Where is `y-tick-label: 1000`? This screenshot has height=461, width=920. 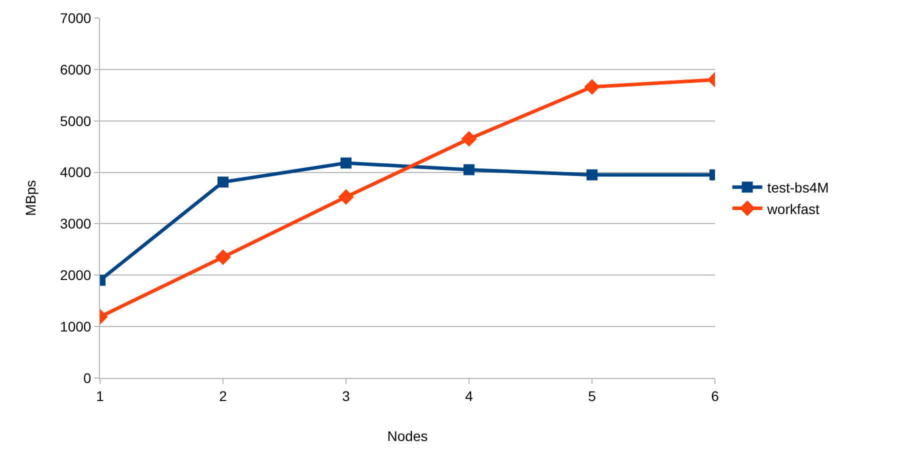
y-tick-label: 1000 is located at coordinates (76, 326).